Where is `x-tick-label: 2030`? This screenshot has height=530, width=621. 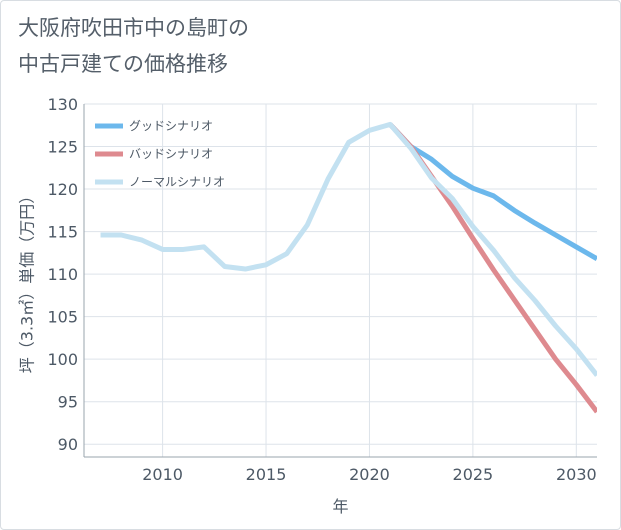
x-tick-label: 2030 is located at coordinates (576, 474).